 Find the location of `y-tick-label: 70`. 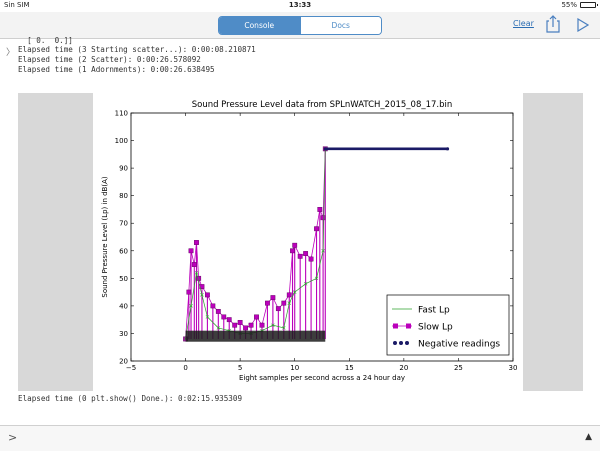

y-tick-label: 70 is located at coordinates (123, 224).